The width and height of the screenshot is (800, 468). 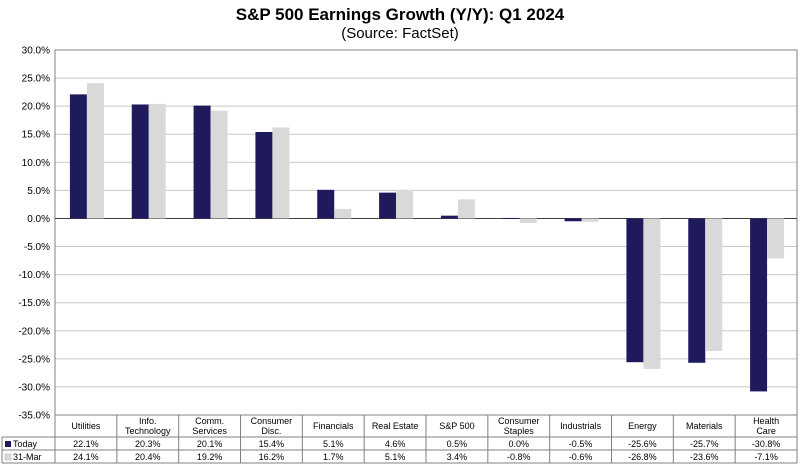 I want to click on data-label: 20.3%, so click(x=148, y=444).